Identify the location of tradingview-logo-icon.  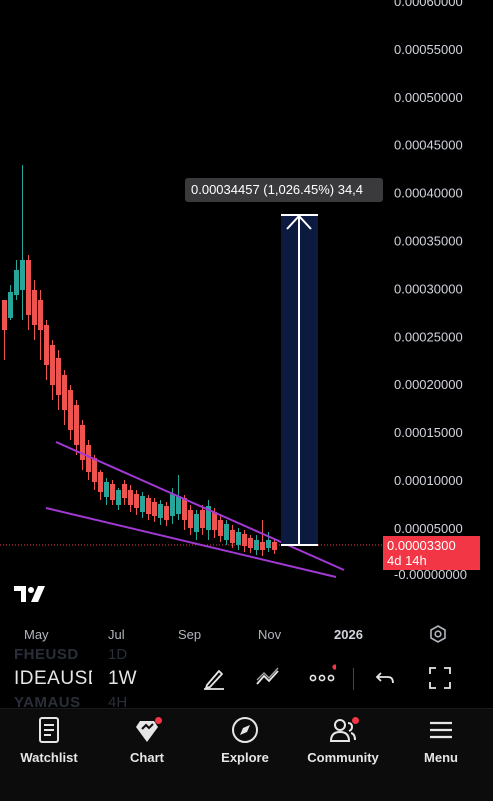
(29, 594).